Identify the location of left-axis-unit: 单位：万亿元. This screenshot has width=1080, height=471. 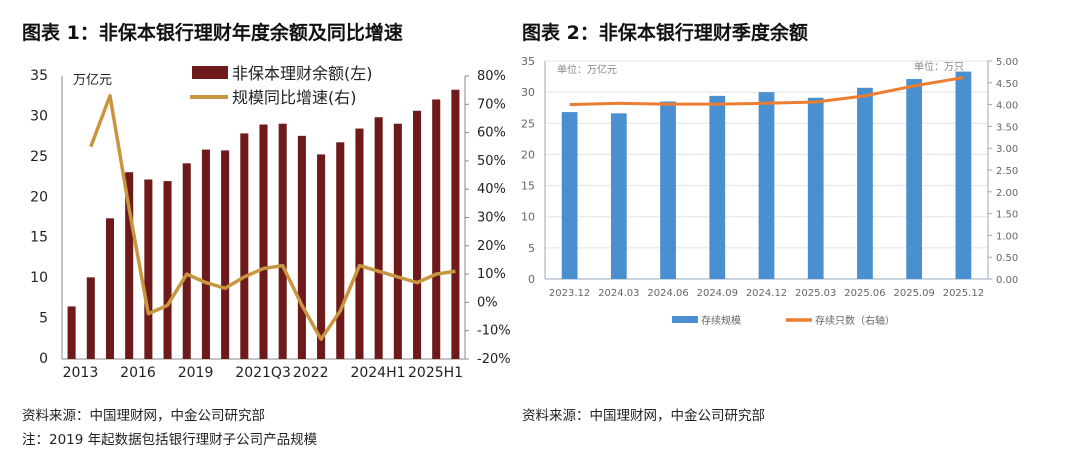
(587, 69).